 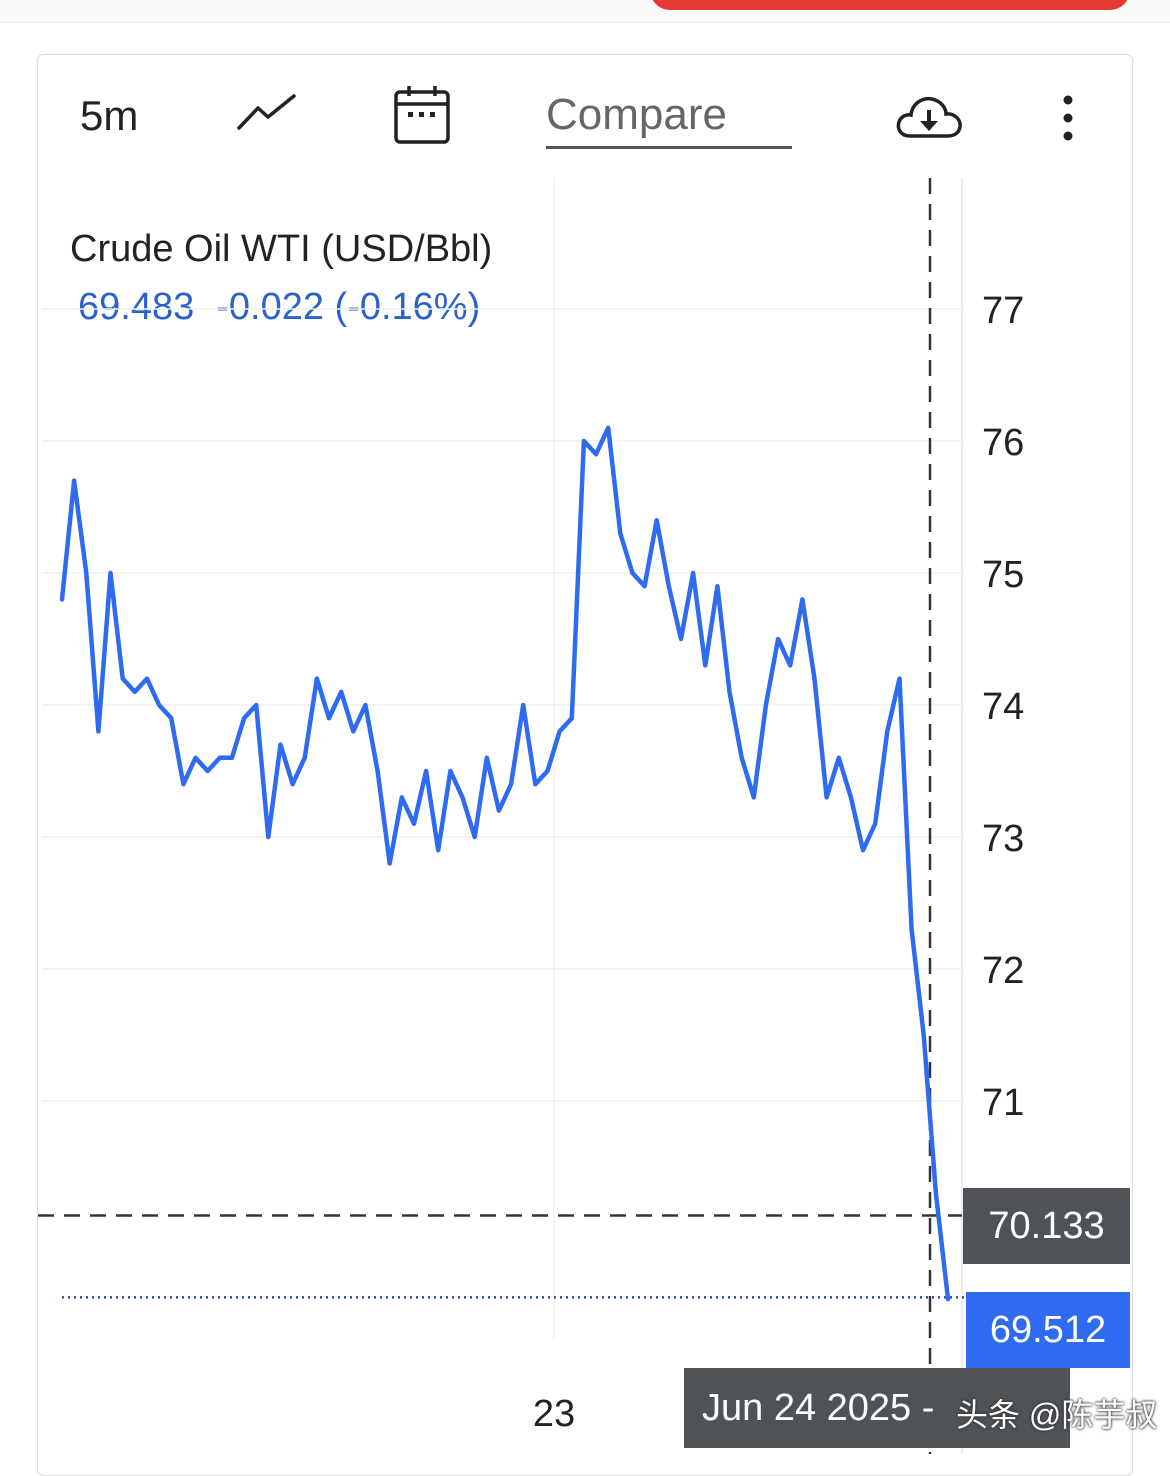 I want to click on crosshair-price-tag: 70.133, so click(x=1046, y=1226).